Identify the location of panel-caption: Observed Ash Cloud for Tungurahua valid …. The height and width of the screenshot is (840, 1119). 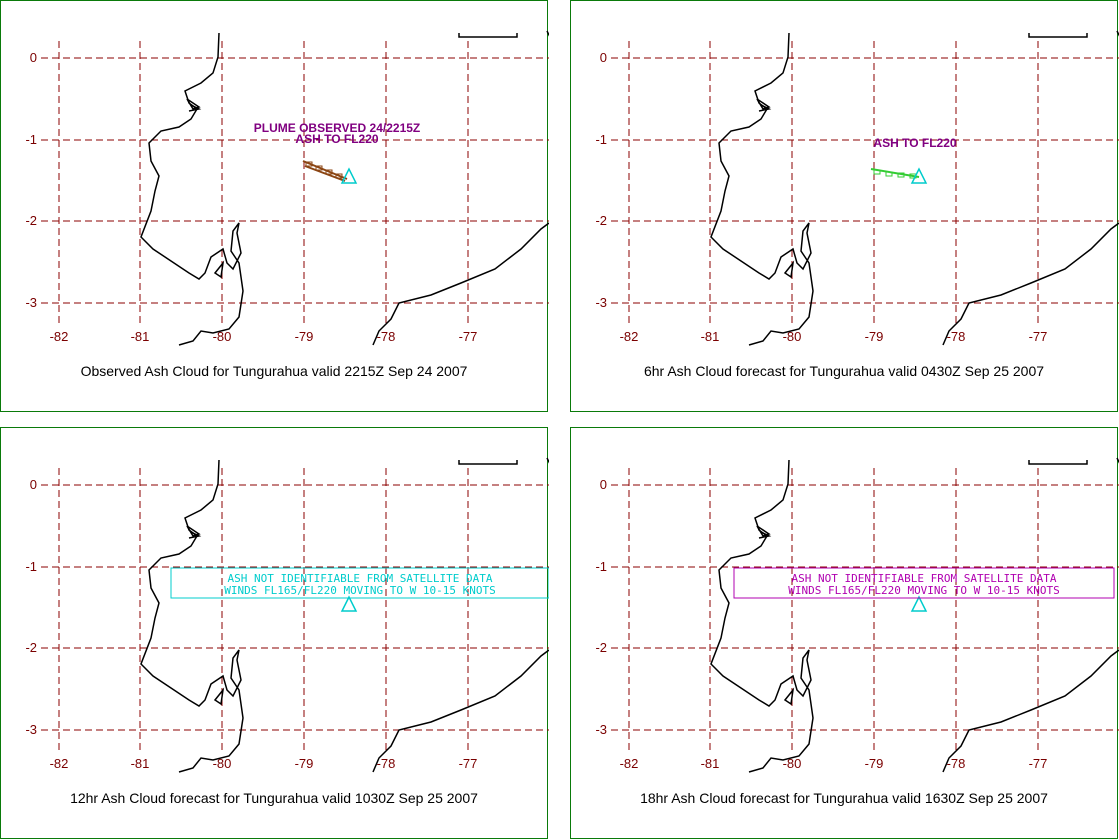
(274, 371).